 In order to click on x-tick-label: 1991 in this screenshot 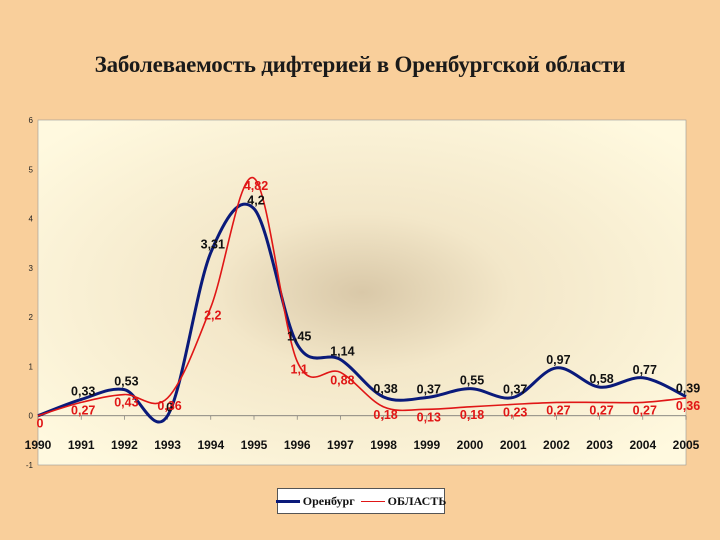, I will do `click(81, 445)`.